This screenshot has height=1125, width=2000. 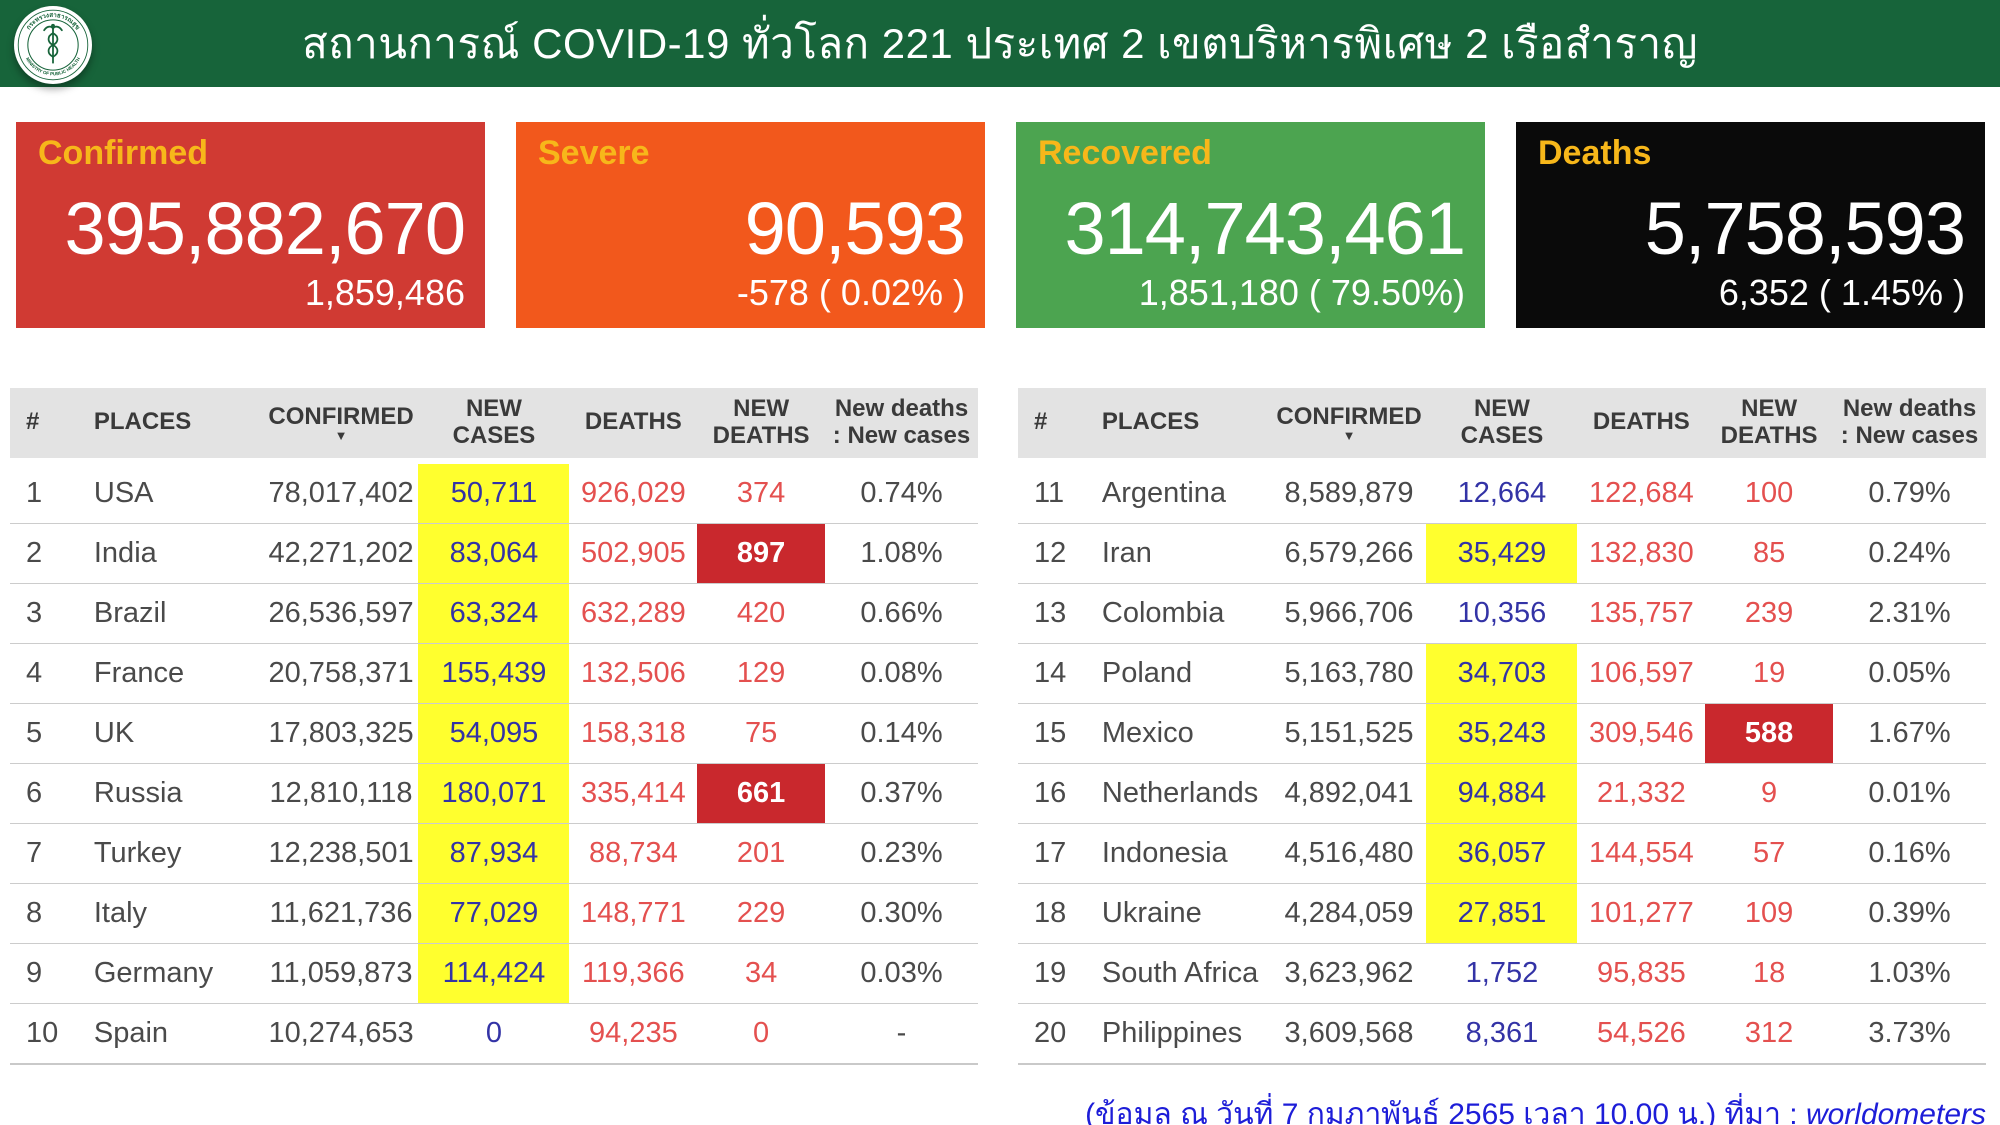 What do you see at coordinates (1769, 492) in the screenshot?
I see `new-deaths-cell: 100` at bounding box center [1769, 492].